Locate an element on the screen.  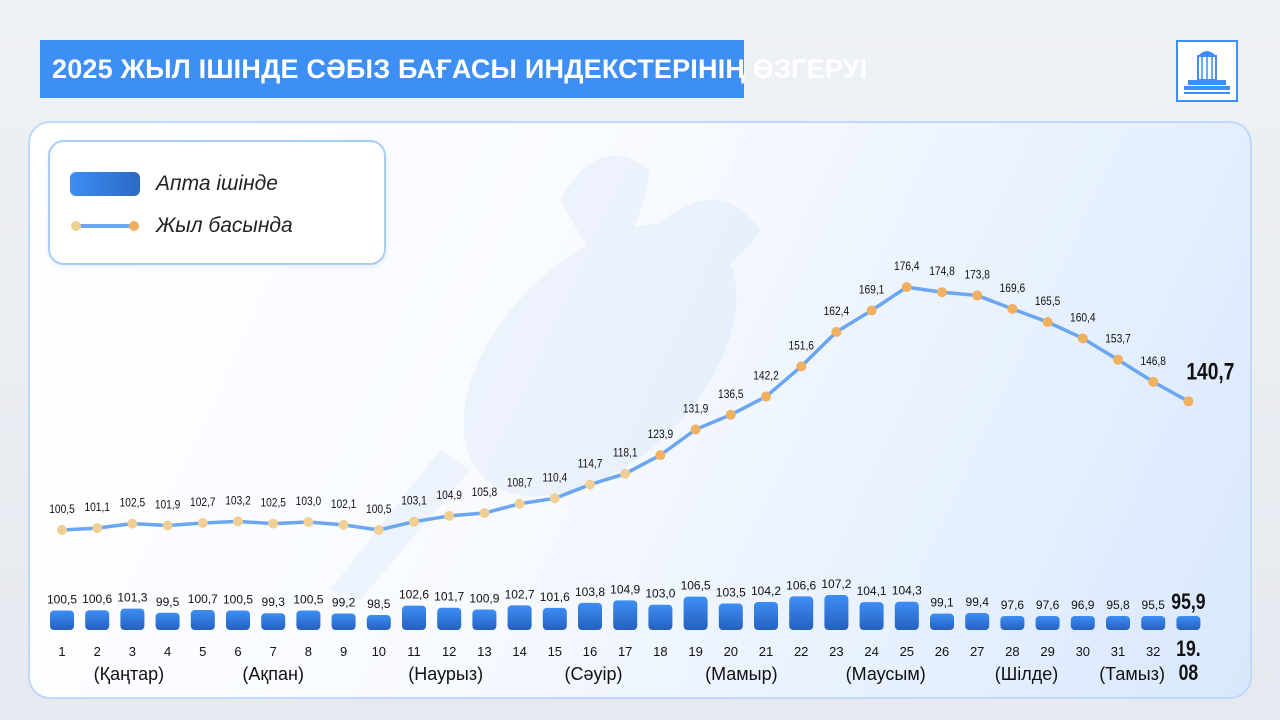
x-tick-label: 14 is located at coordinates (519, 651).